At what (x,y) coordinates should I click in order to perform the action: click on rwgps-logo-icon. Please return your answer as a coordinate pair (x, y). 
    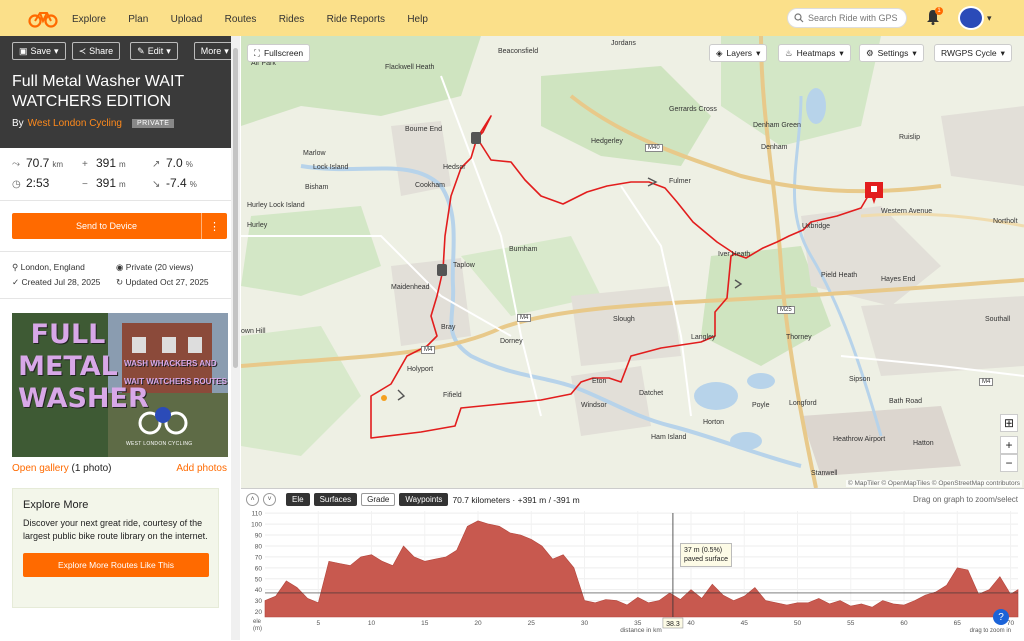
    Looking at the image, I should click on (43, 18).